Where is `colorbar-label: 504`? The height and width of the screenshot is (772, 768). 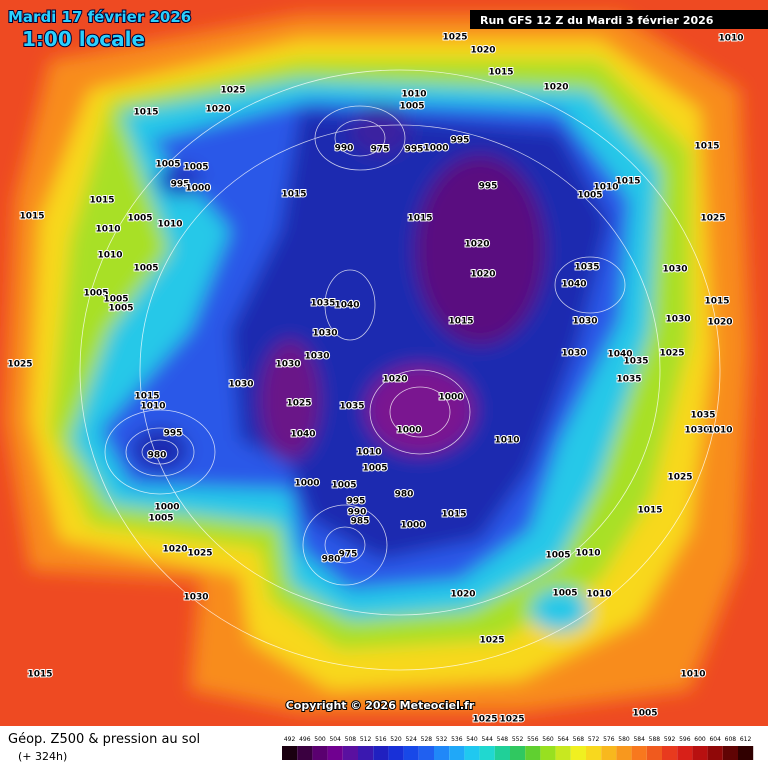
colorbar-label: 504 is located at coordinates (335, 739).